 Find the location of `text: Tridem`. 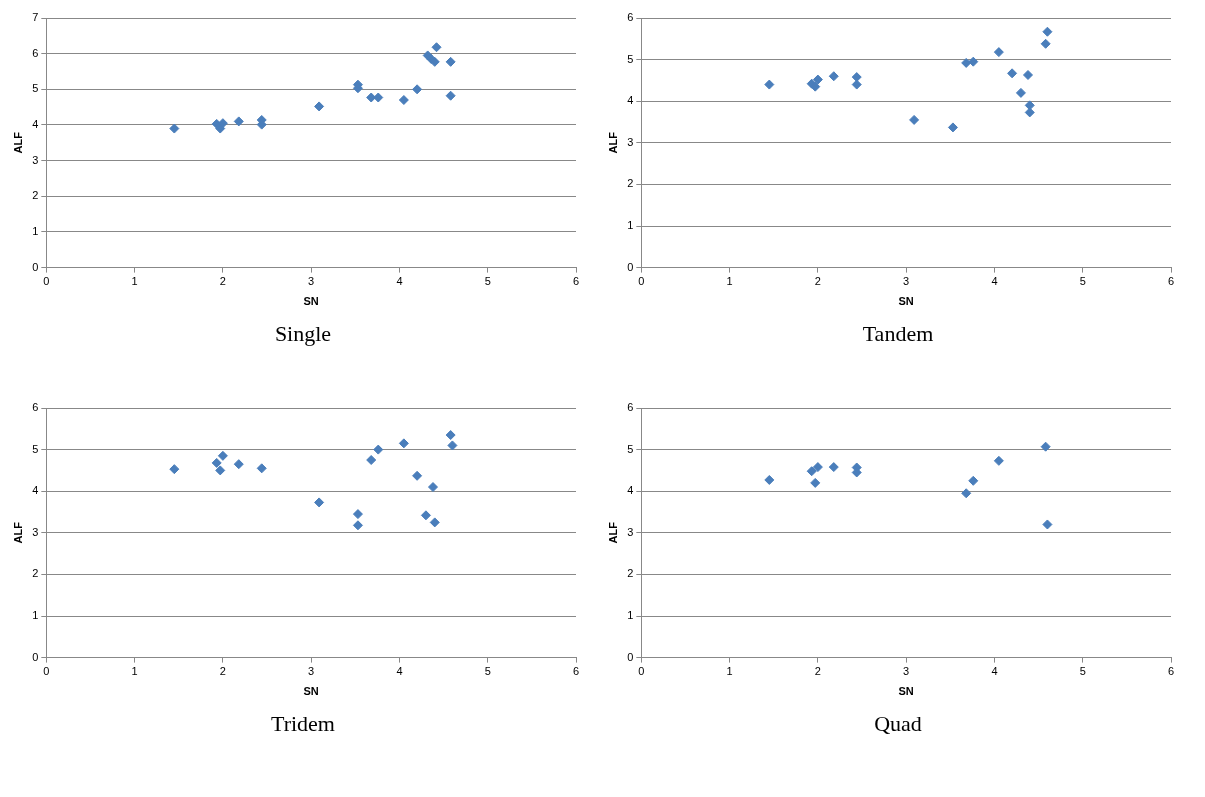

text: Tridem is located at coordinates (303, 724).